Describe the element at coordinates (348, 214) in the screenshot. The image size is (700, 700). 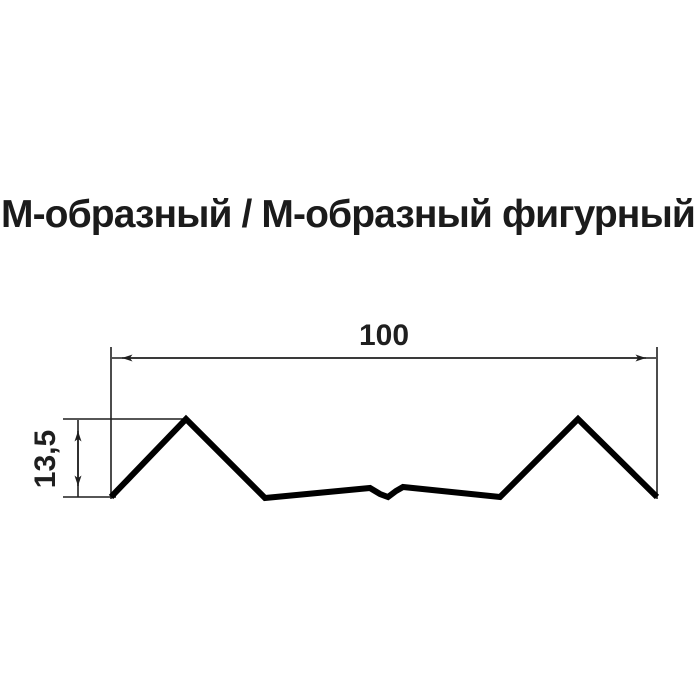
I see `page-title: М-образный / М-образный фигурный` at that location.